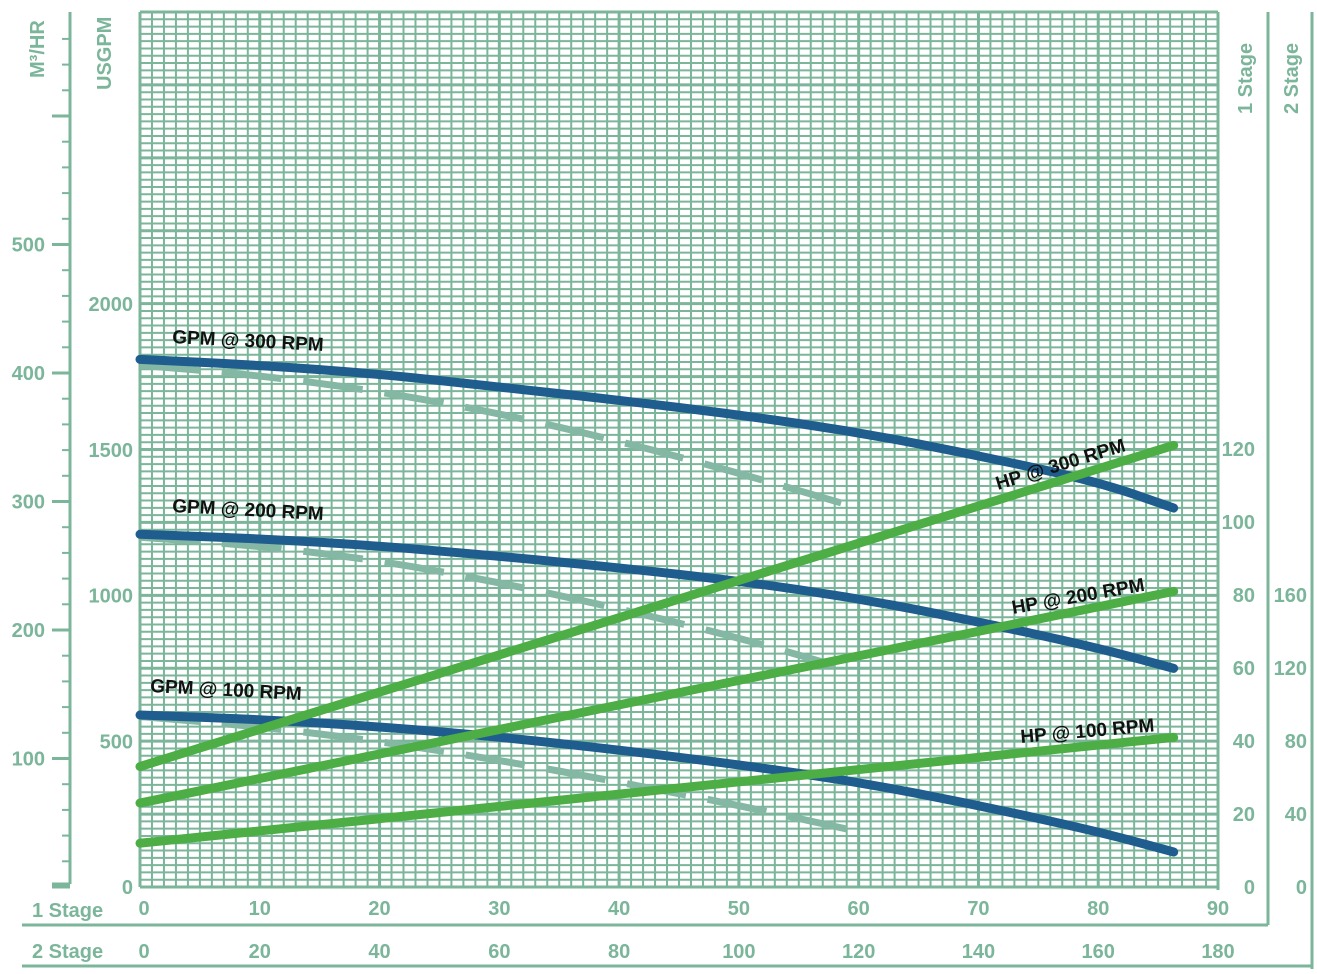 The width and height of the screenshot is (1317, 974). Describe the element at coordinates (379, 952) in the screenshot. I see `x-axis-2-stage-tick-label: 40` at that location.